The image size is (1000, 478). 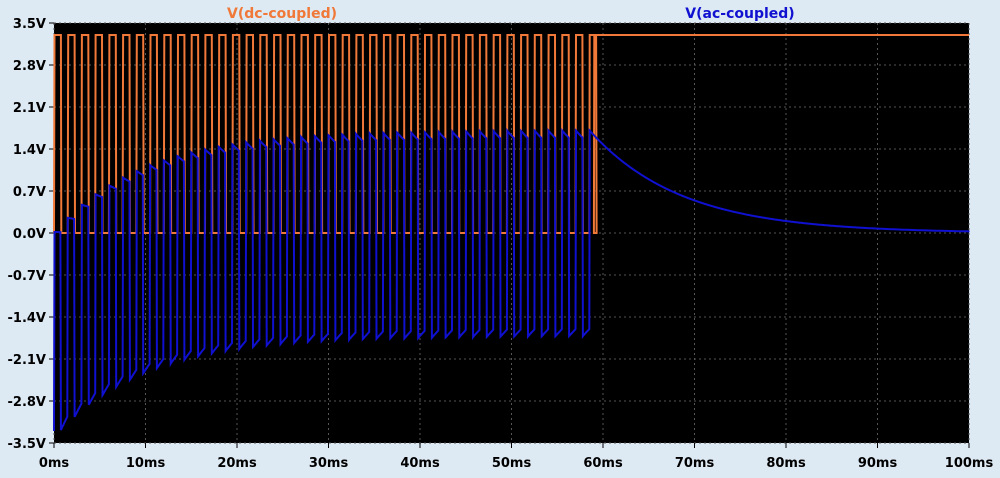 What do you see at coordinates (237, 463) in the screenshot?
I see `x-tick-label: 20ms` at bounding box center [237, 463].